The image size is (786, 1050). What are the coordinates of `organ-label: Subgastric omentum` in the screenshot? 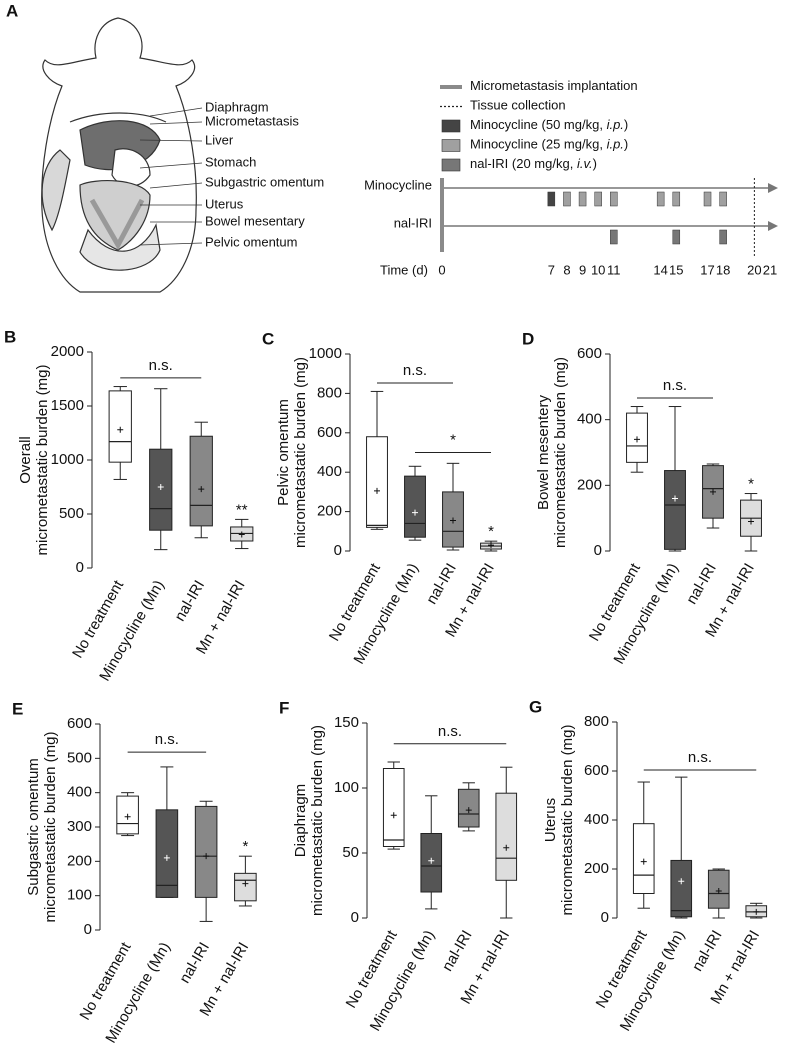 It's located at (264, 181).